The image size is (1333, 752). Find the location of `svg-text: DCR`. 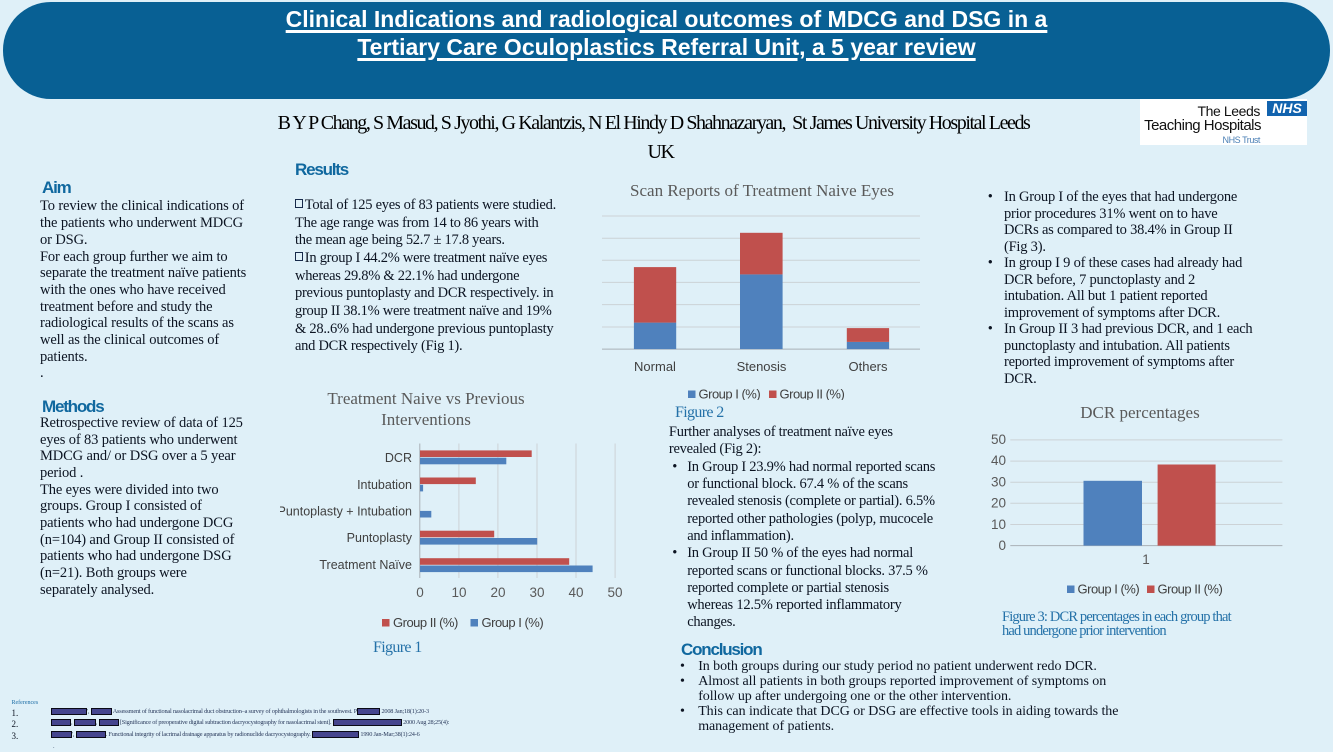

svg-text: DCR is located at coordinates (398, 458).